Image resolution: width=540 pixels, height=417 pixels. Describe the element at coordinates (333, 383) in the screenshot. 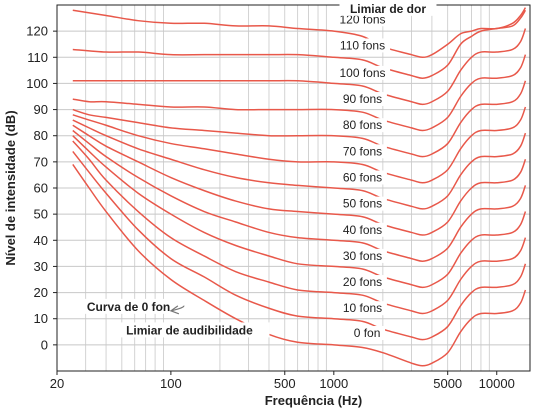

I see `x-tick-label: 1000` at that location.